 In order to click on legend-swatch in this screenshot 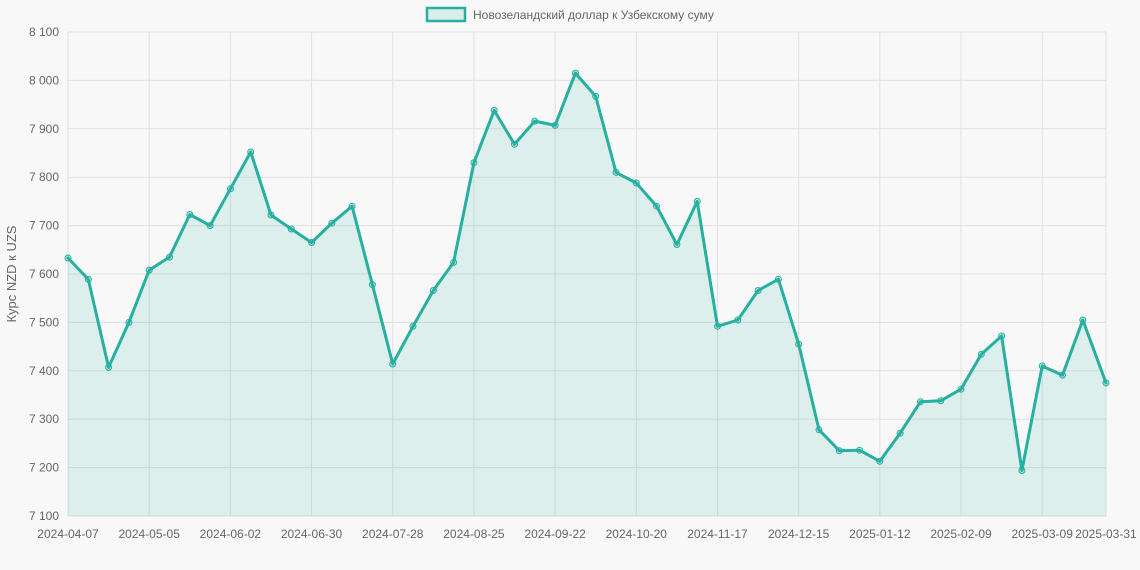, I will do `click(446, 14)`.